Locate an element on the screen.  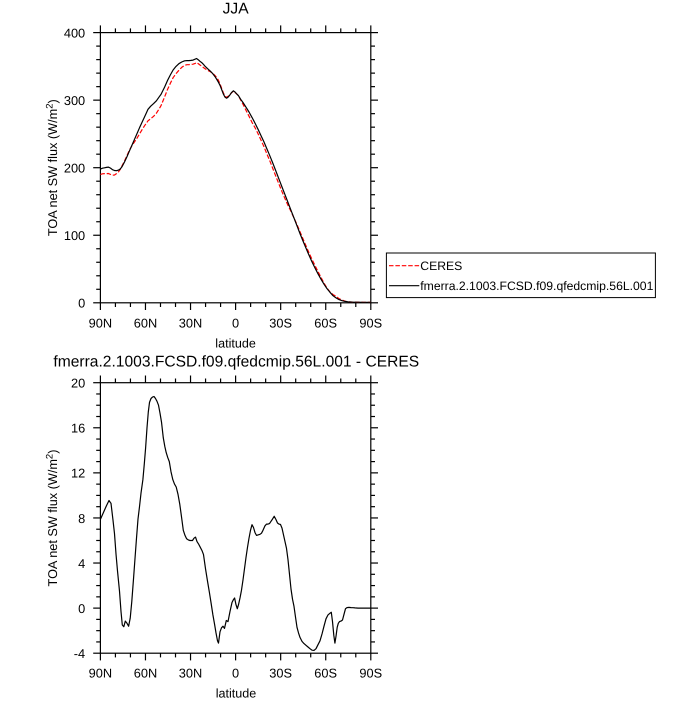
svg-text: CERES is located at coordinates (441, 266).